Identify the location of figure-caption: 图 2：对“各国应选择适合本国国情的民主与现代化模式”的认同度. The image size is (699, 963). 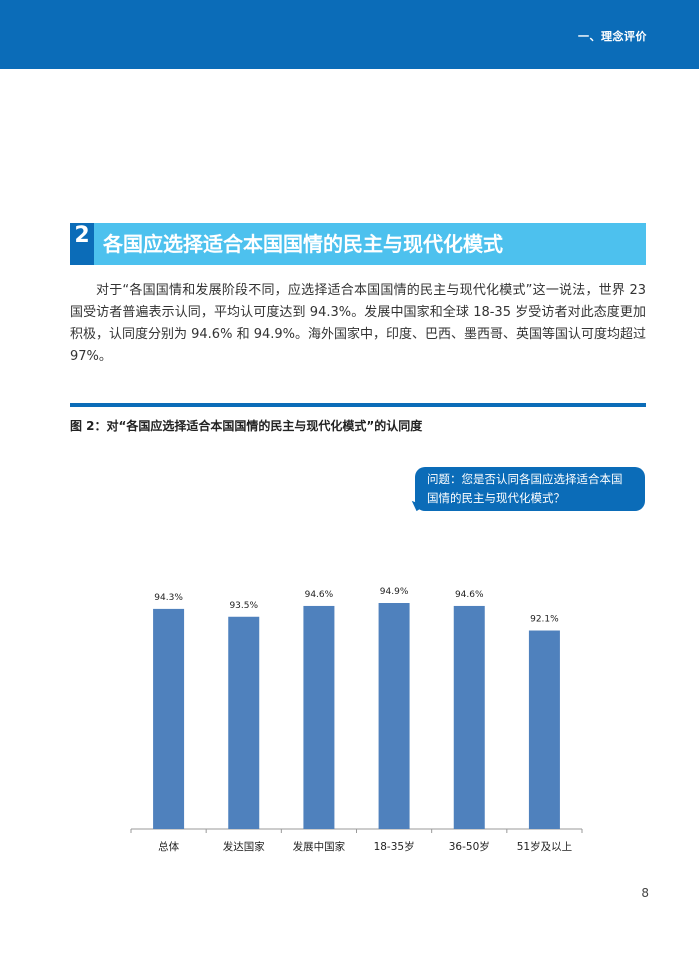
(246, 426).